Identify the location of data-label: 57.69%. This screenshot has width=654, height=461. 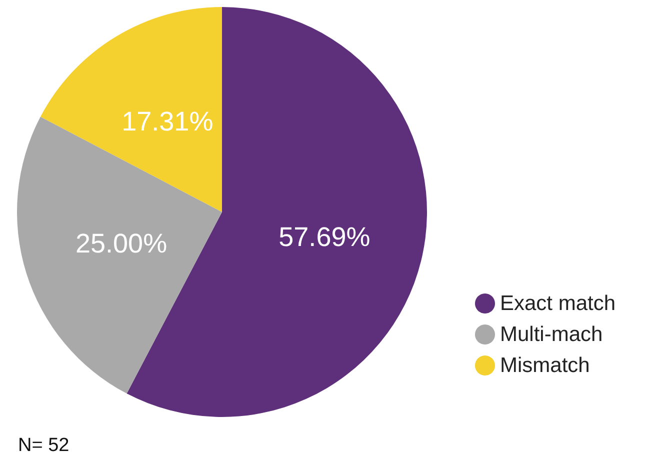
(324, 237).